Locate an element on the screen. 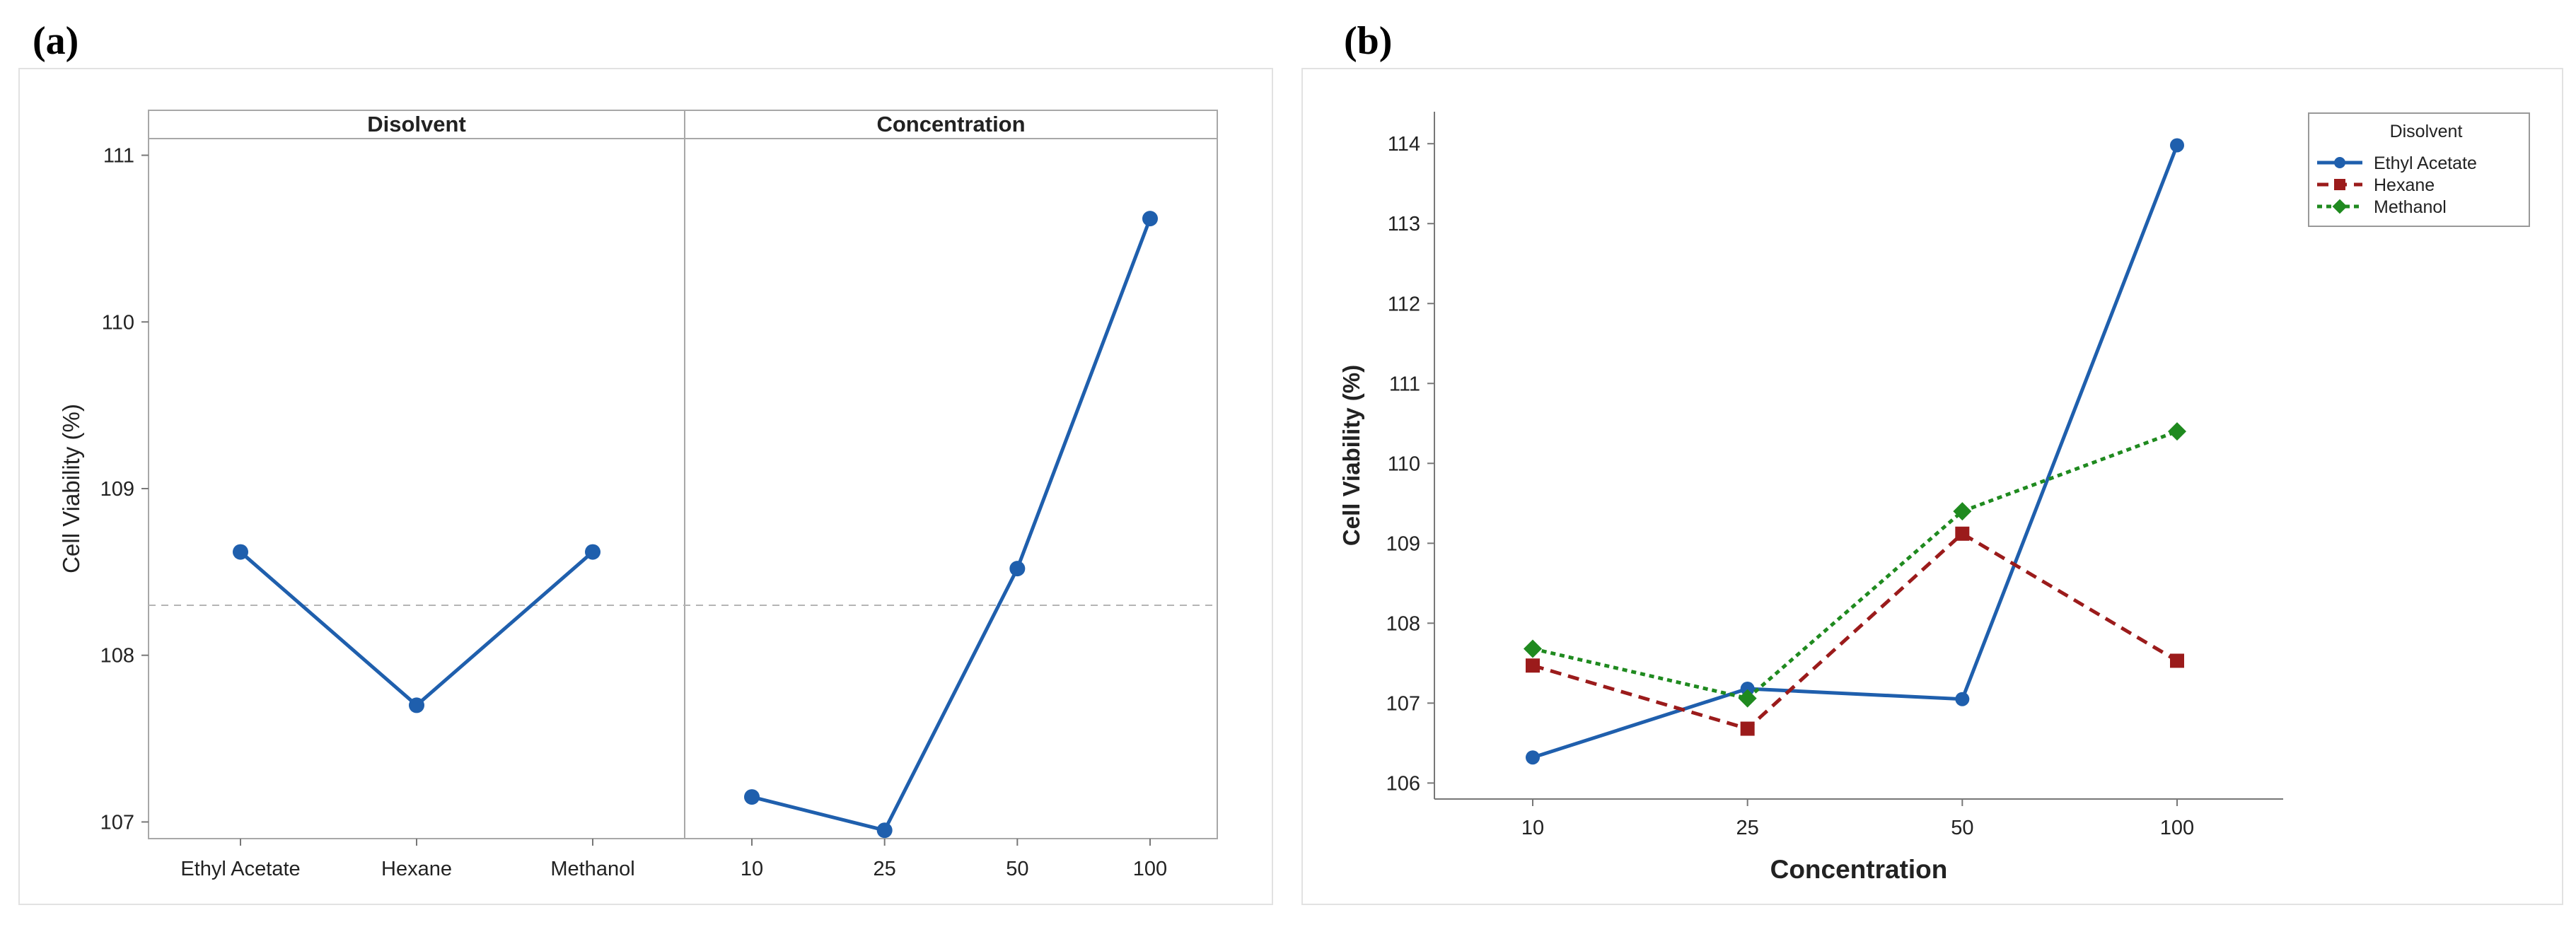 This screenshot has width=2576, height=927. series-methanol is located at coordinates (1855, 565).